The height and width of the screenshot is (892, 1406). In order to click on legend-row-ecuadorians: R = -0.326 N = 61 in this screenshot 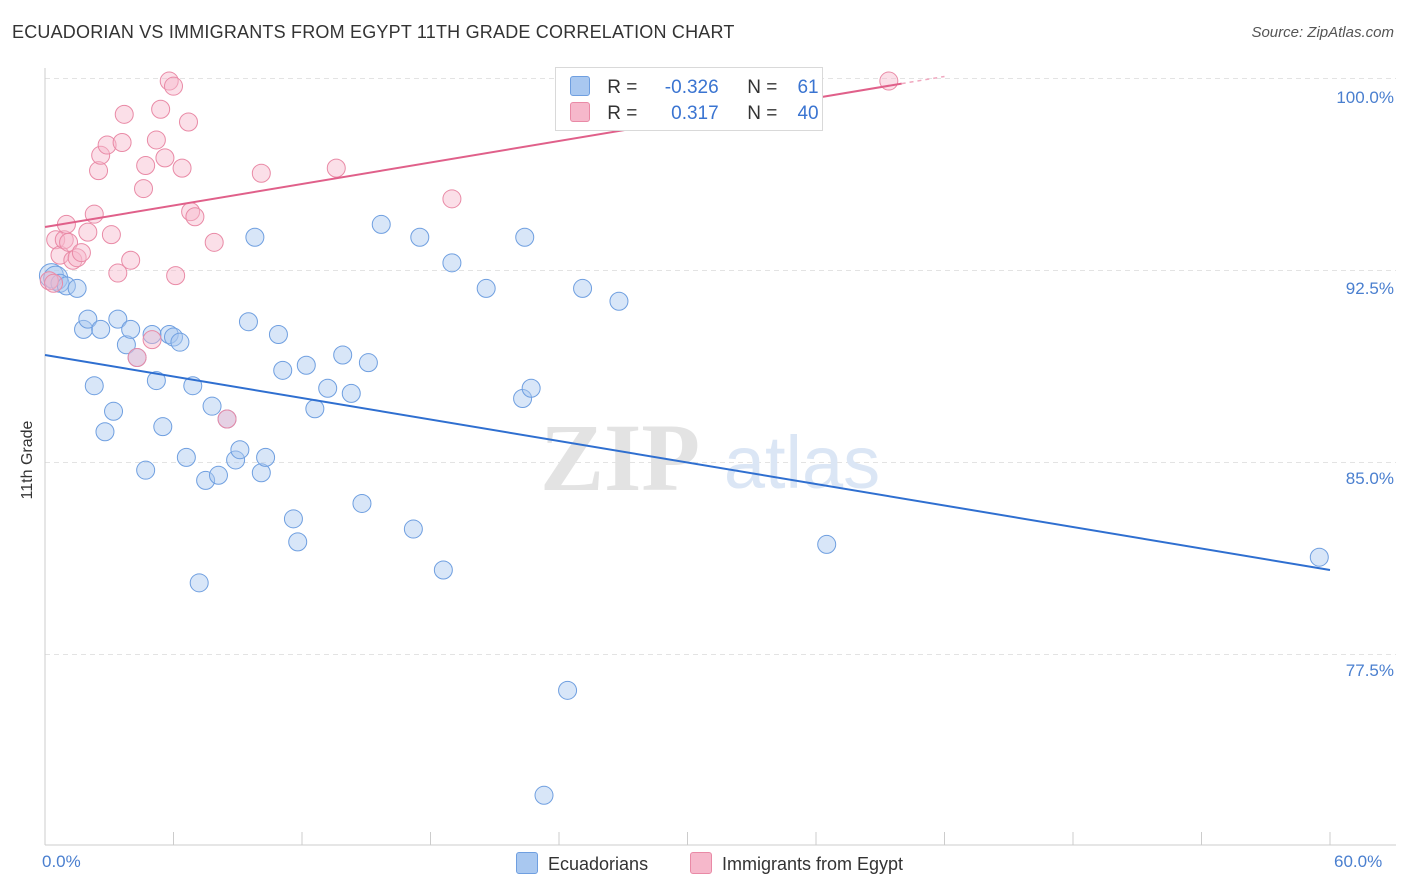, I will do `click(694, 88)`.